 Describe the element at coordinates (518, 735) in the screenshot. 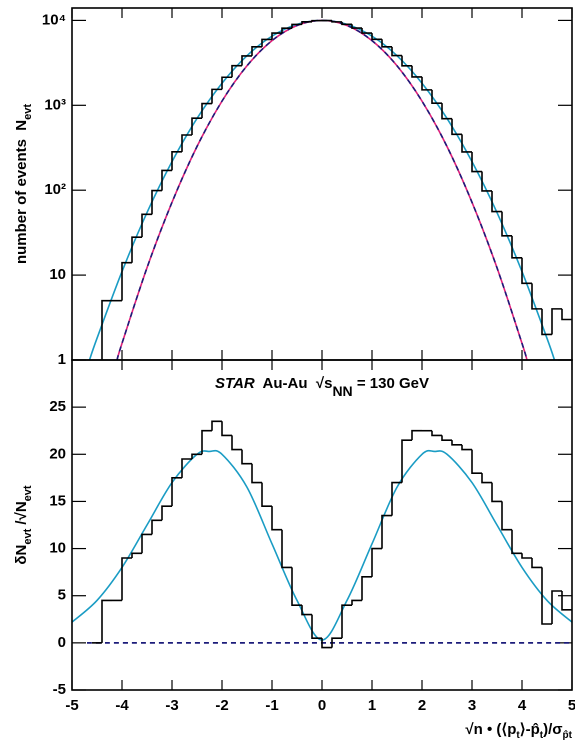

I see `x-axis-label-part: t` at that location.